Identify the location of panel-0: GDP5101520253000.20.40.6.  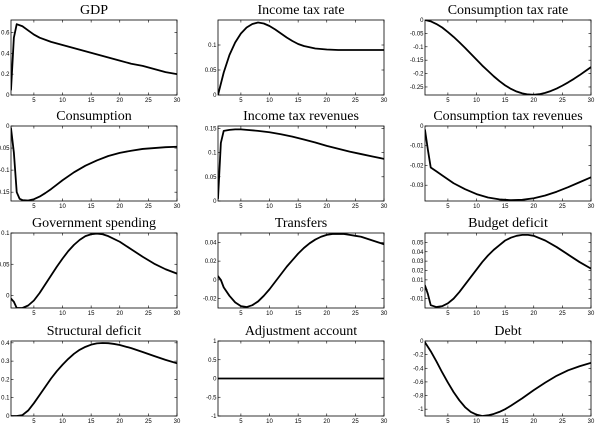
(91, 53).